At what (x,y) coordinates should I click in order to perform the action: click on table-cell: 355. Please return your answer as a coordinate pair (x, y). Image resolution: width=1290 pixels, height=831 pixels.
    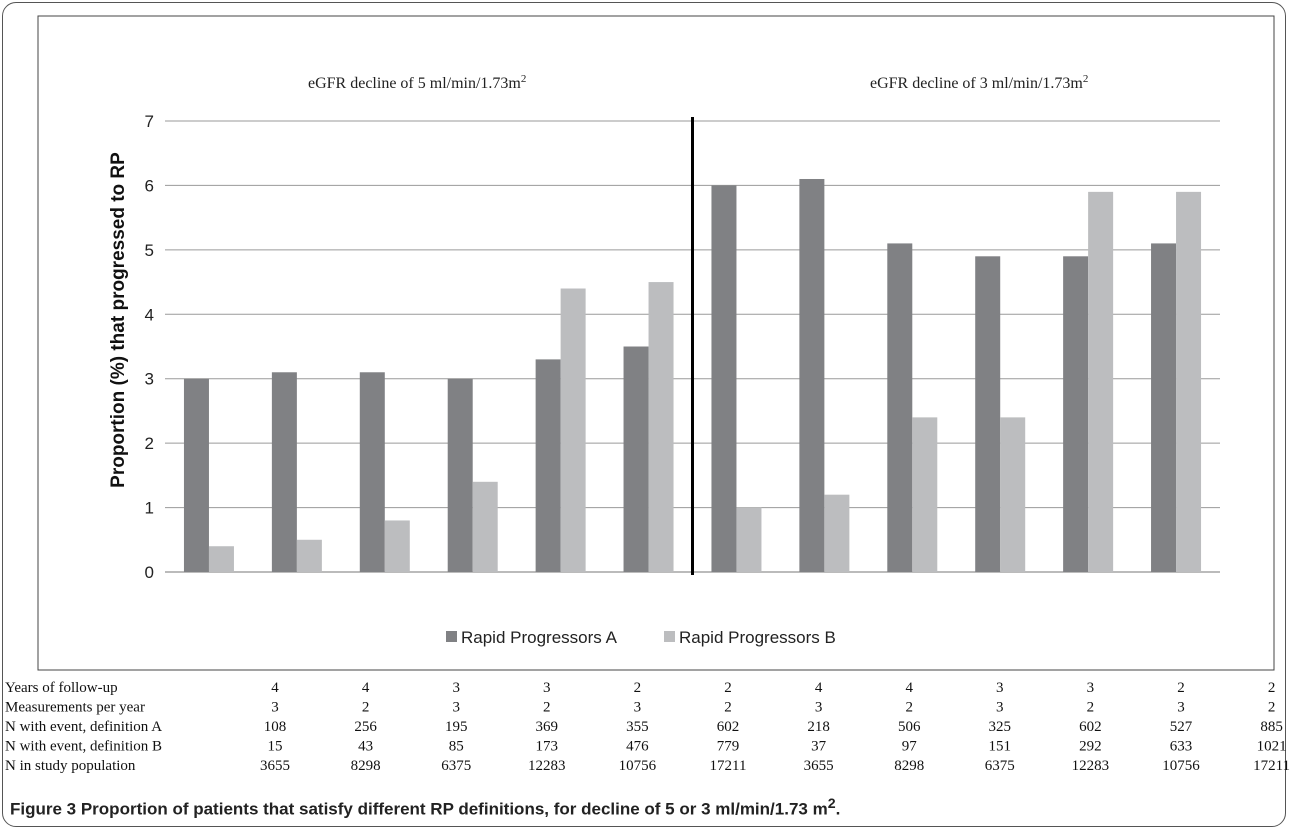
    Looking at the image, I should click on (637, 727).